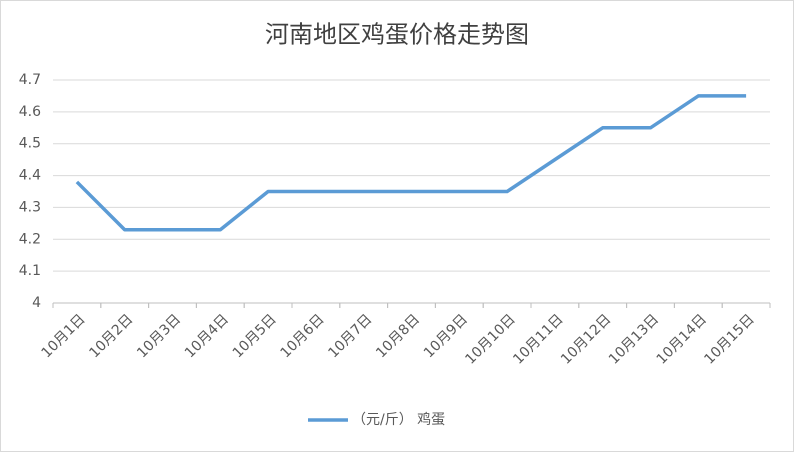  I want to click on y-tick-label: 4.2, so click(30, 239).